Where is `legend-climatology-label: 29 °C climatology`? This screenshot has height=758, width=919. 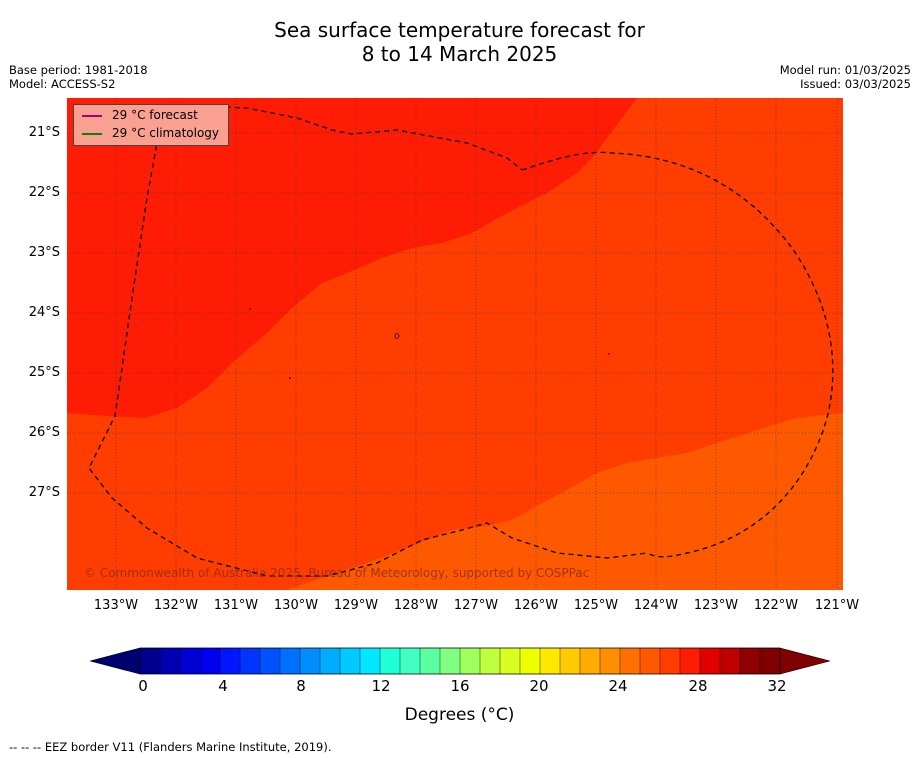
legend-climatology-label: 29 °C climatology is located at coordinates (166, 133).